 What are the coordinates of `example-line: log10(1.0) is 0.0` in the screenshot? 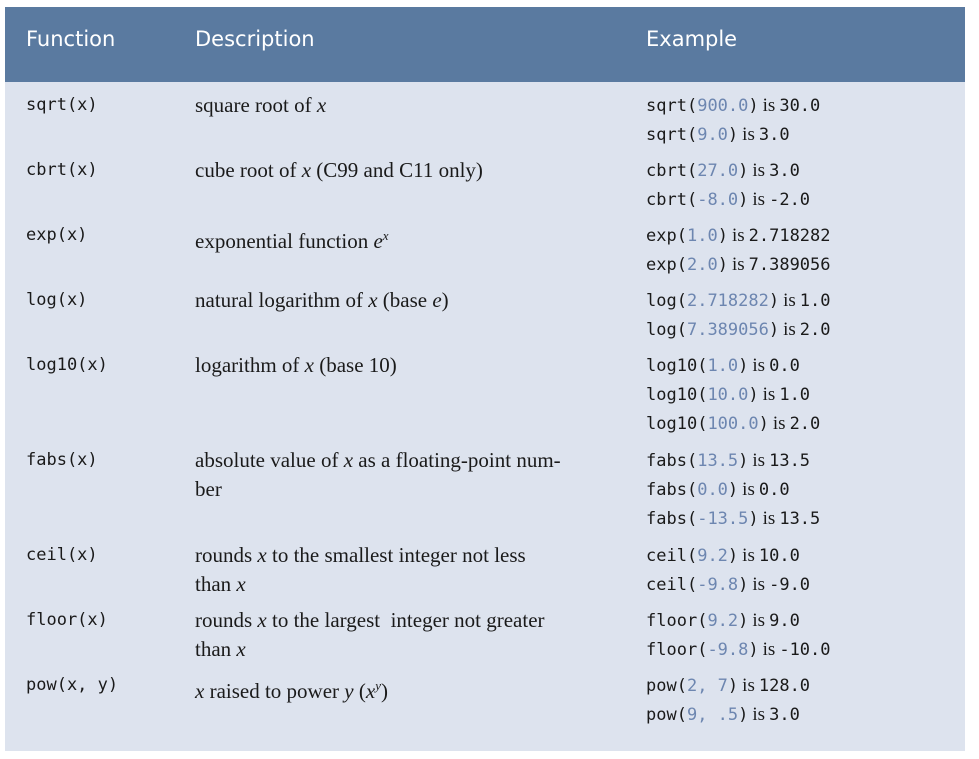 It's located at (723, 365).